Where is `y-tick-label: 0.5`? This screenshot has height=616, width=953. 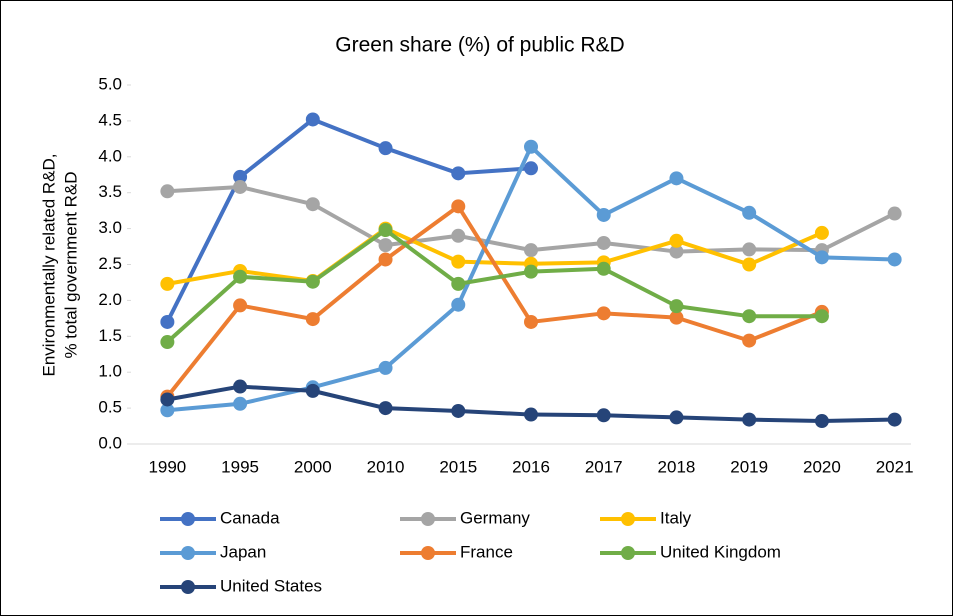 y-tick-label: 0.5 is located at coordinates (110, 407).